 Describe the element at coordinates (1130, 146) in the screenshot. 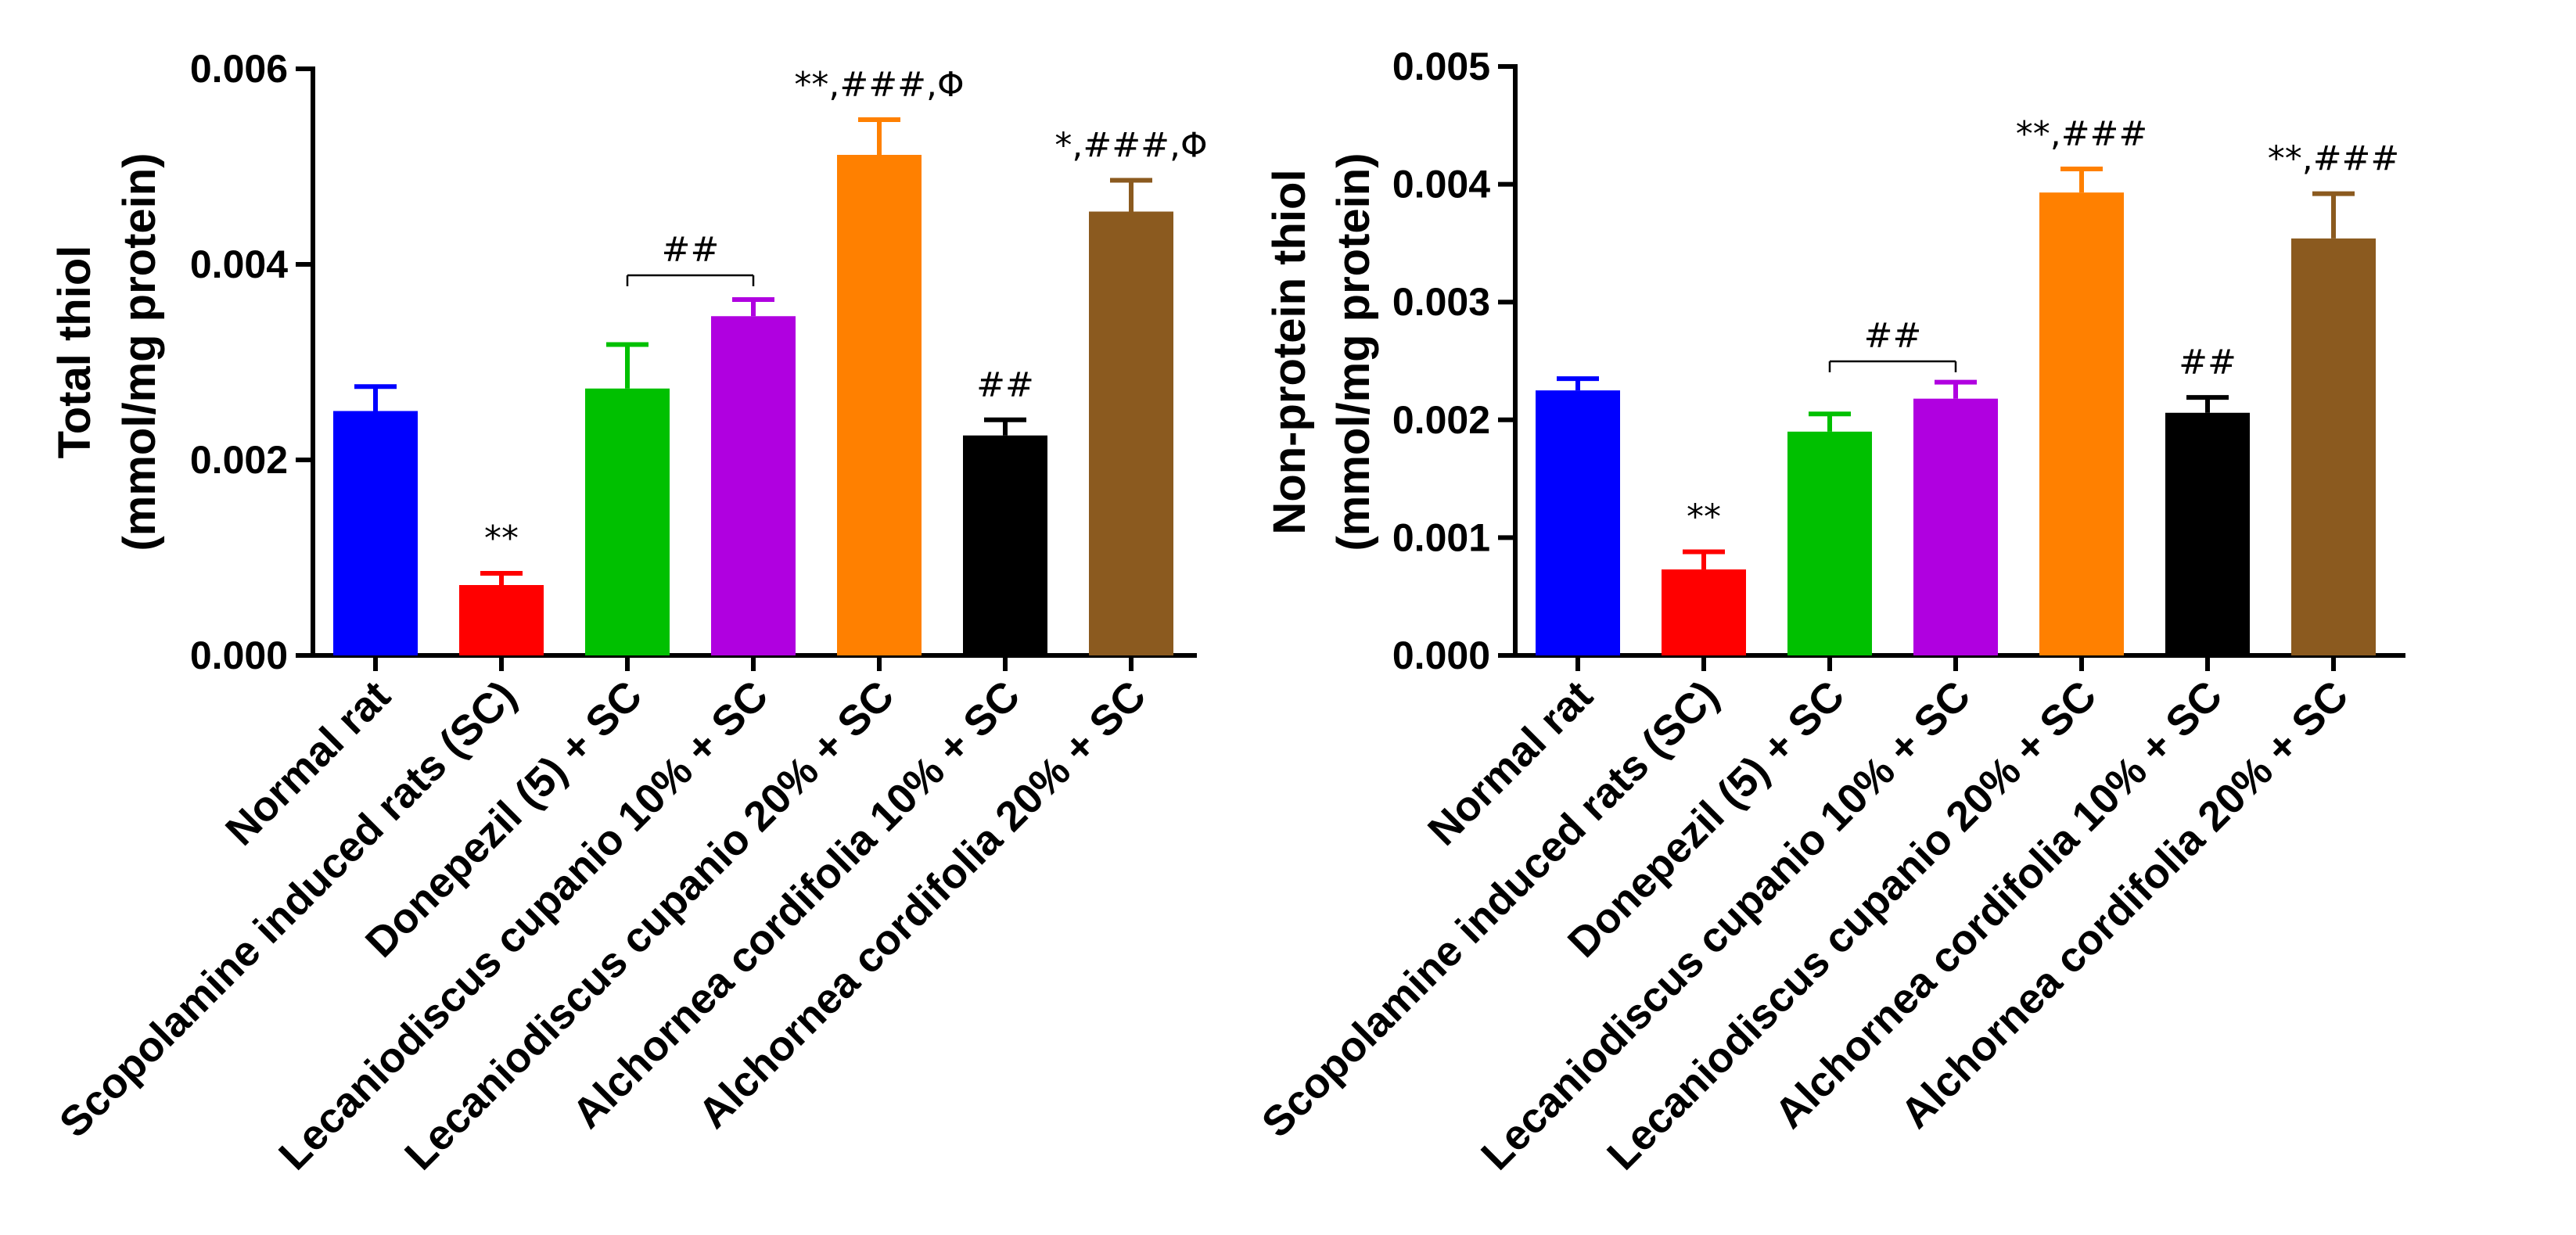

I see `significance-label: *,###,Φ` at that location.